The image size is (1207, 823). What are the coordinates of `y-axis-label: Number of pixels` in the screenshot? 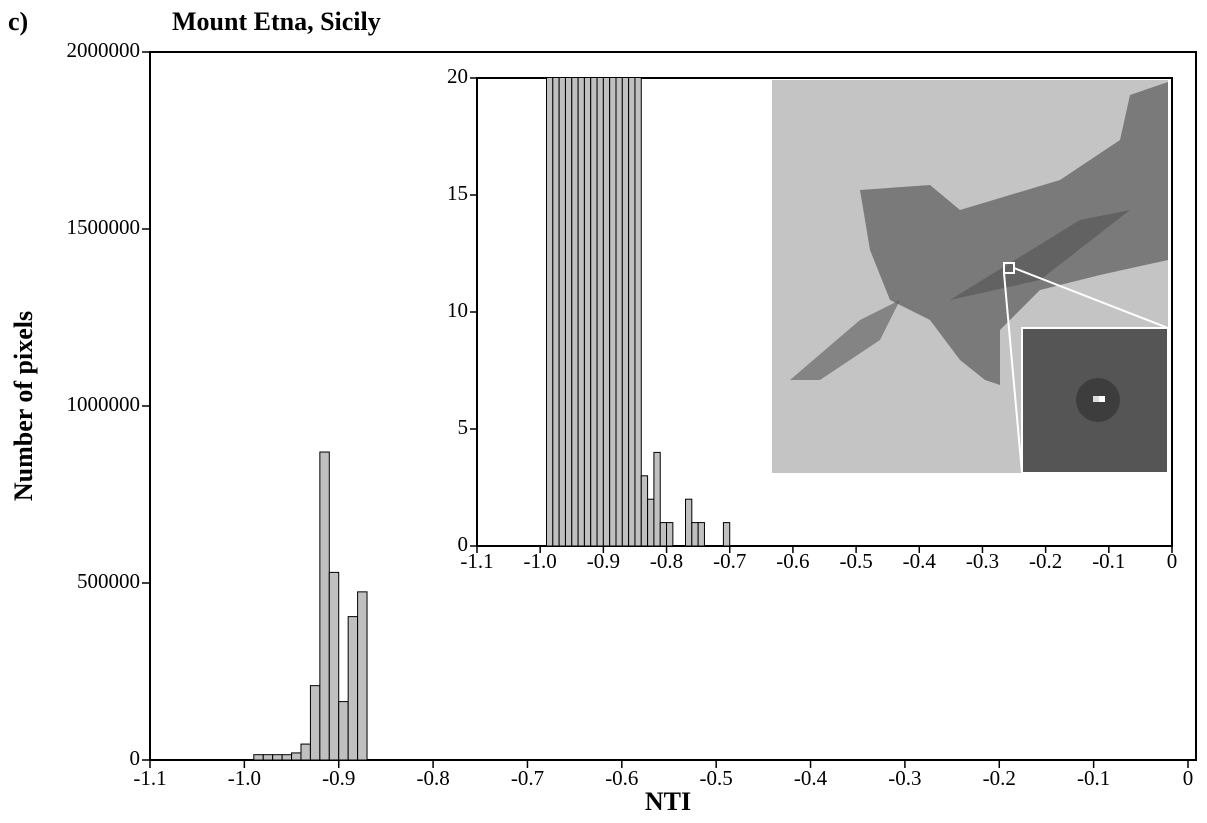 It's located at (23, 406).